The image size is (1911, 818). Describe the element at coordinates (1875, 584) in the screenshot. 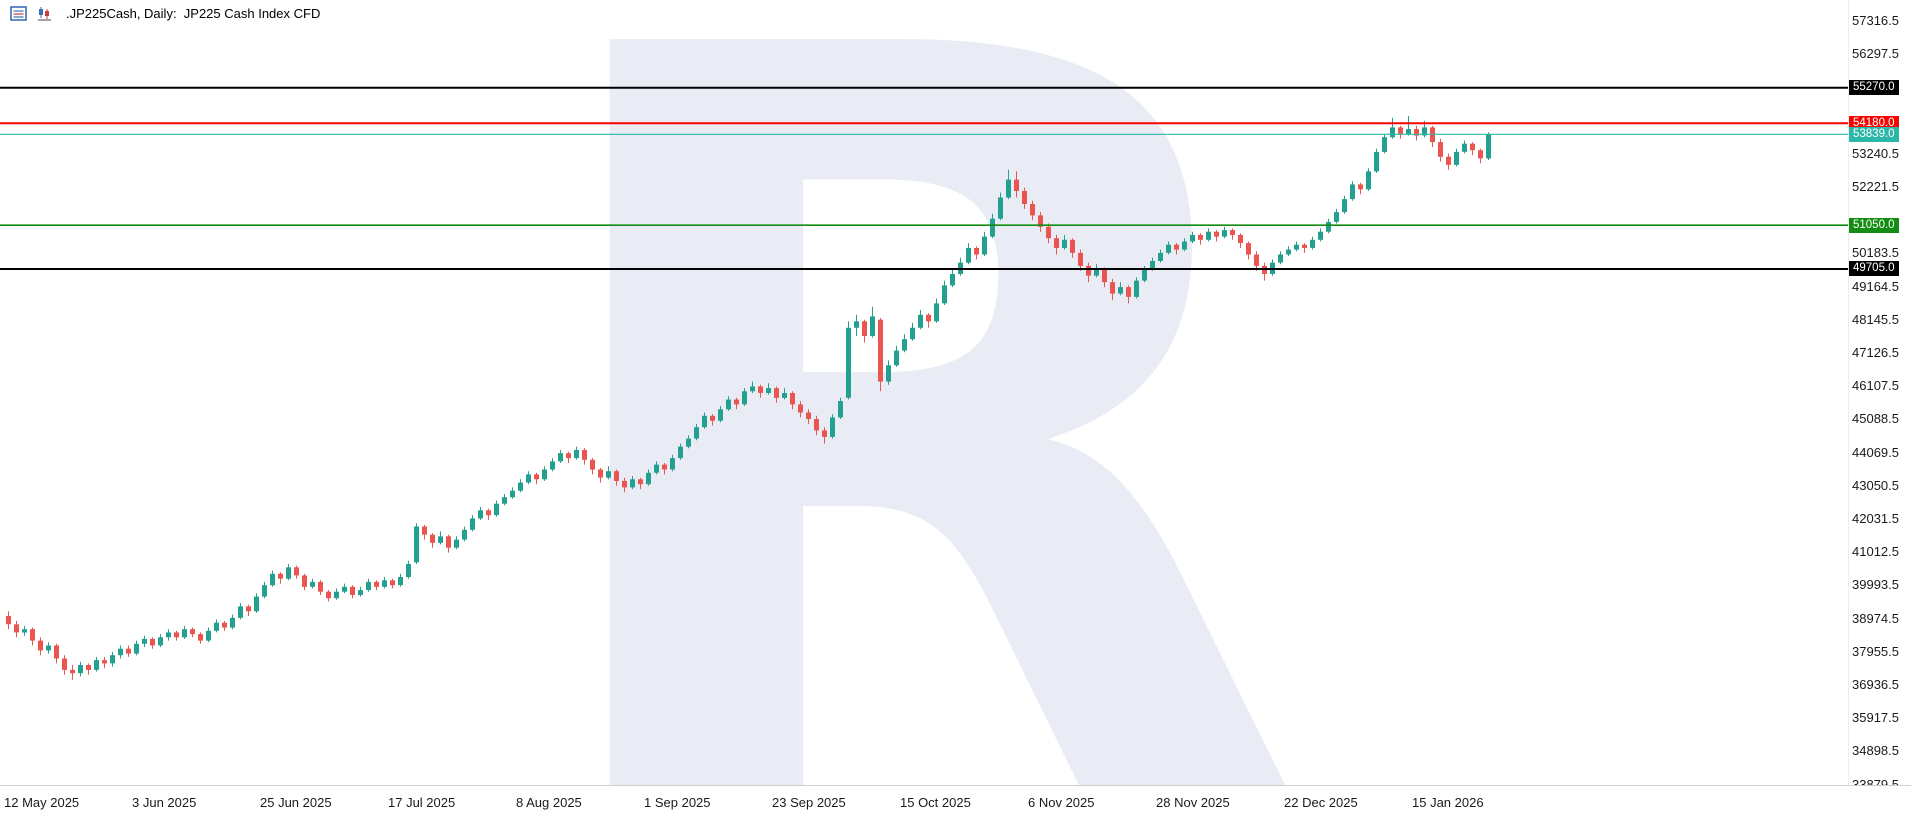

I see `y-axis-label: 39993.5` at that location.